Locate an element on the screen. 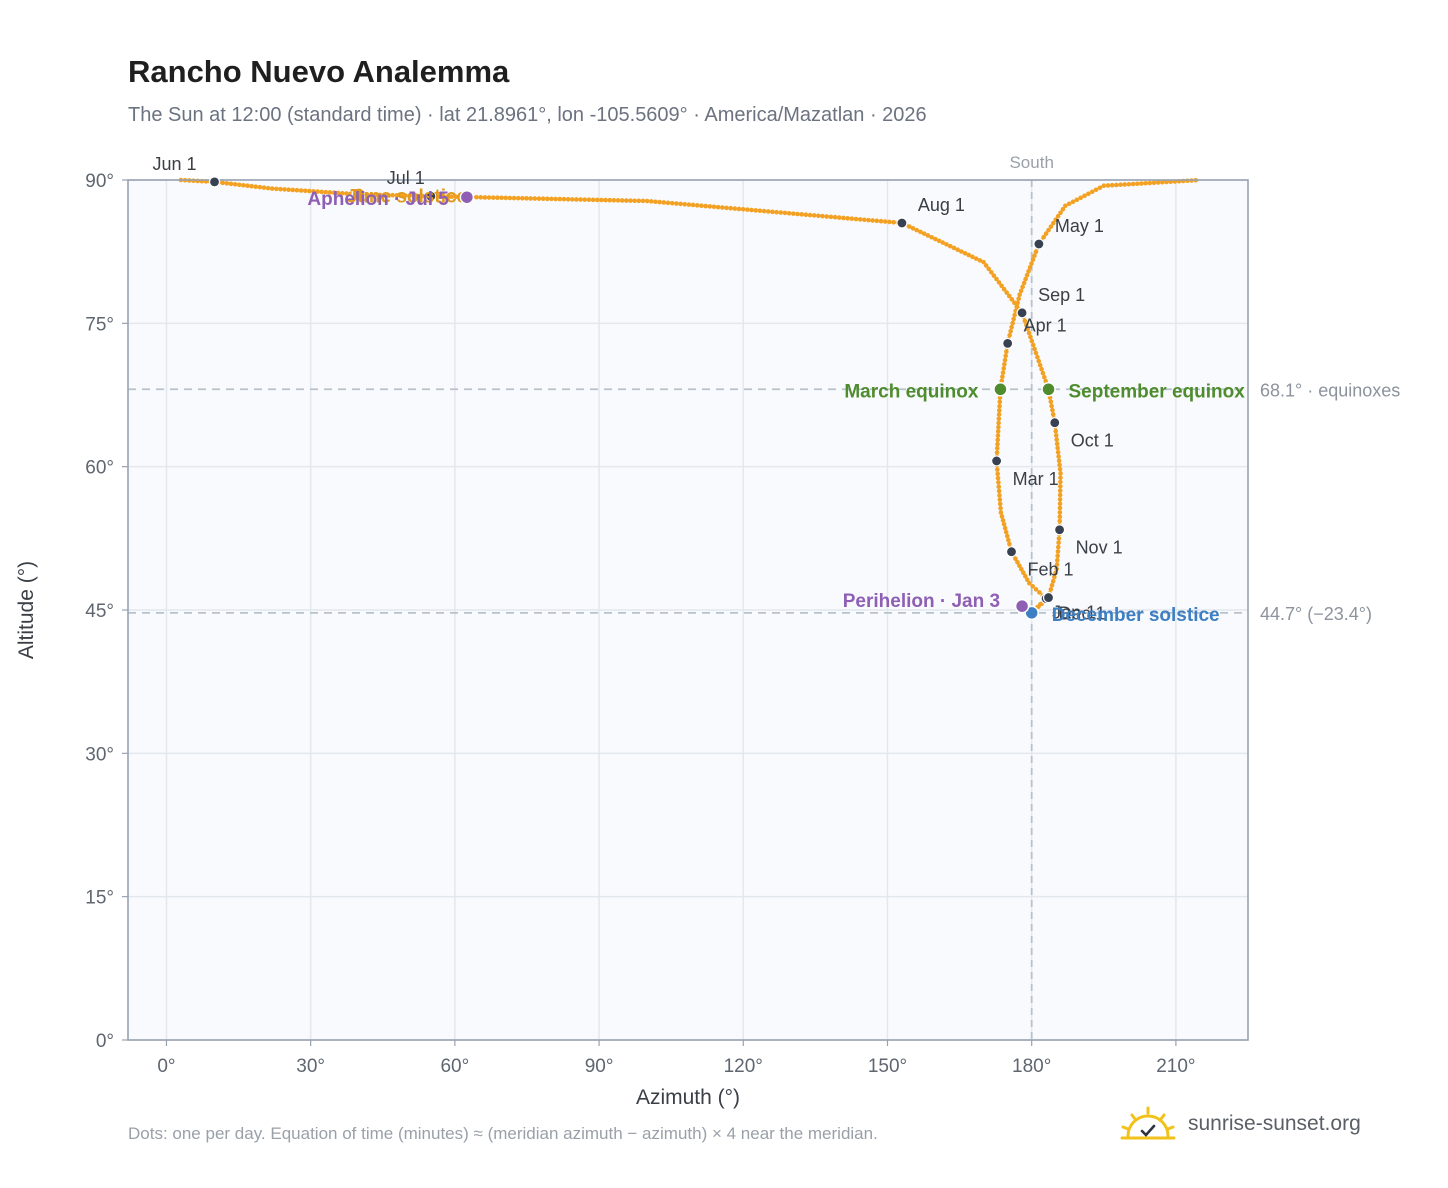 The width and height of the screenshot is (1448, 1188). y-tick-label: 45° is located at coordinates (99, 611).